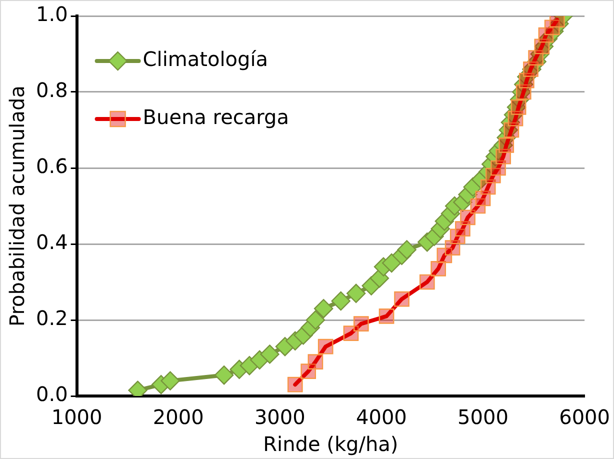 This screenshot has height=459, width=614. Describe the element at coordinates (215, 117) in the screenshot. I see `legend-label: Buena recarga` at that location.